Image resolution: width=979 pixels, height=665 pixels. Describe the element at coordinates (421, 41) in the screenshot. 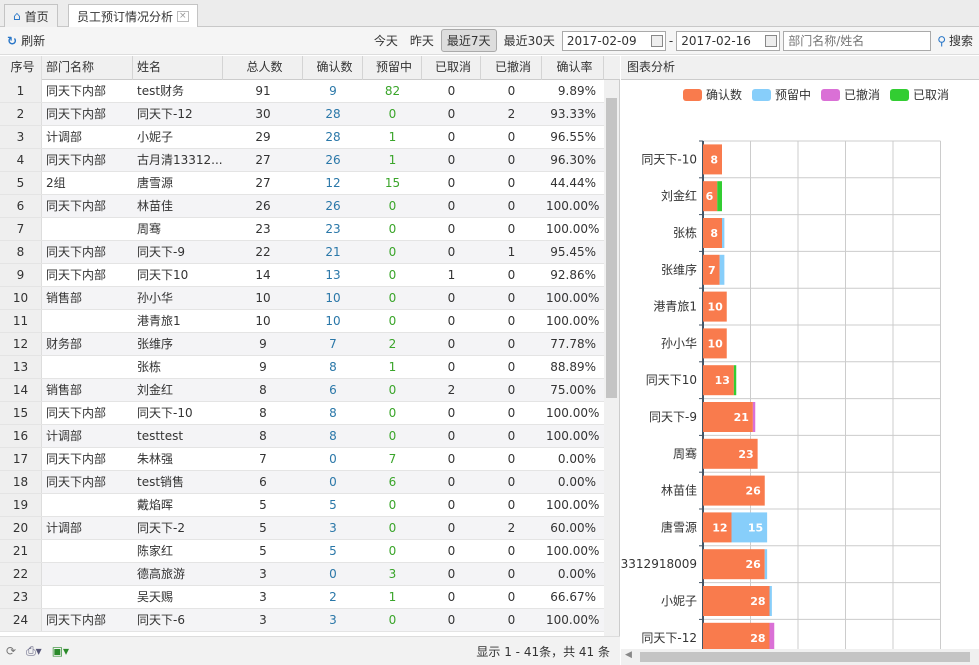

I see `range-yesterday: 昨天` at that location.